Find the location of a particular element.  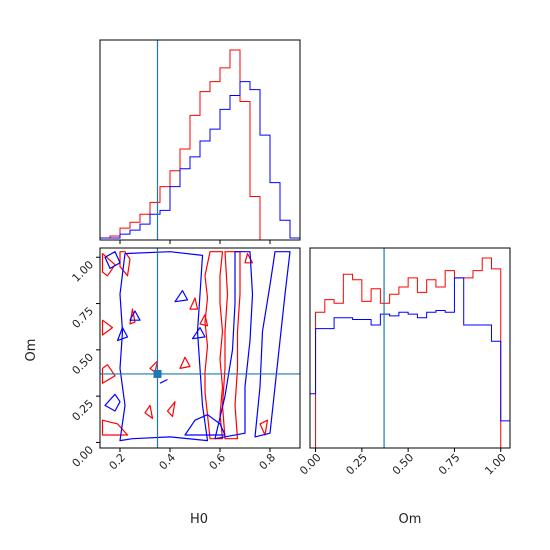

frame-om is located at coordinates (410, 348).